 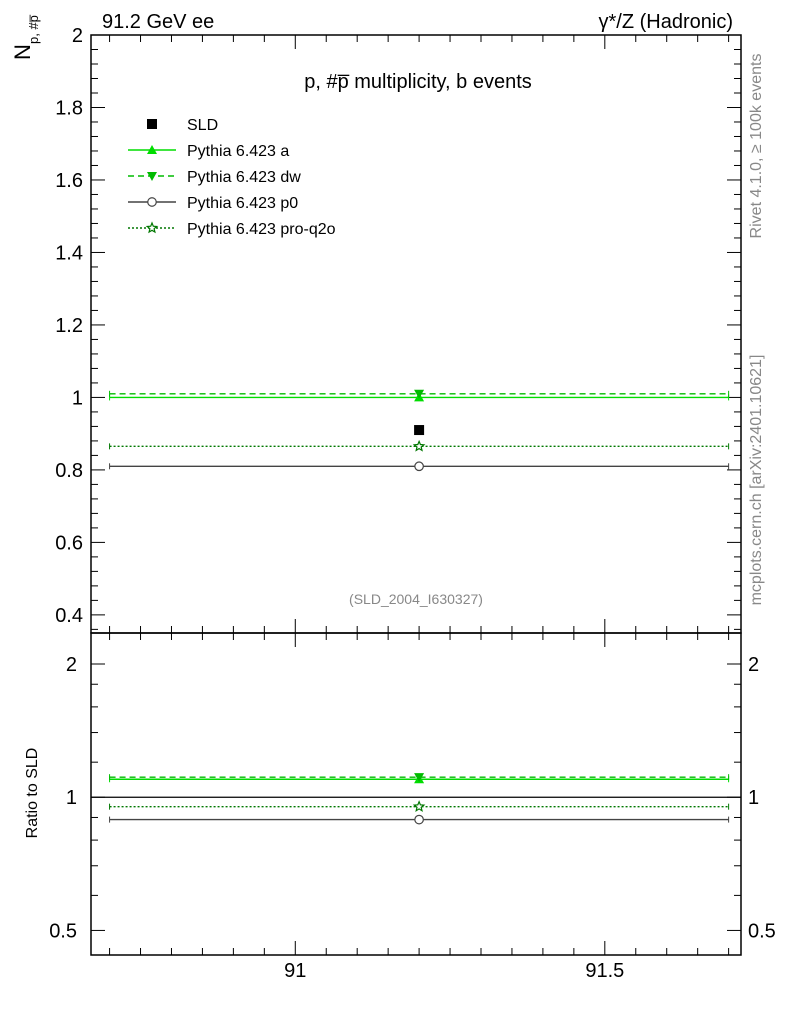 I want to click on main-point-pythia-6-423-dw, so click(x=419, y=394).